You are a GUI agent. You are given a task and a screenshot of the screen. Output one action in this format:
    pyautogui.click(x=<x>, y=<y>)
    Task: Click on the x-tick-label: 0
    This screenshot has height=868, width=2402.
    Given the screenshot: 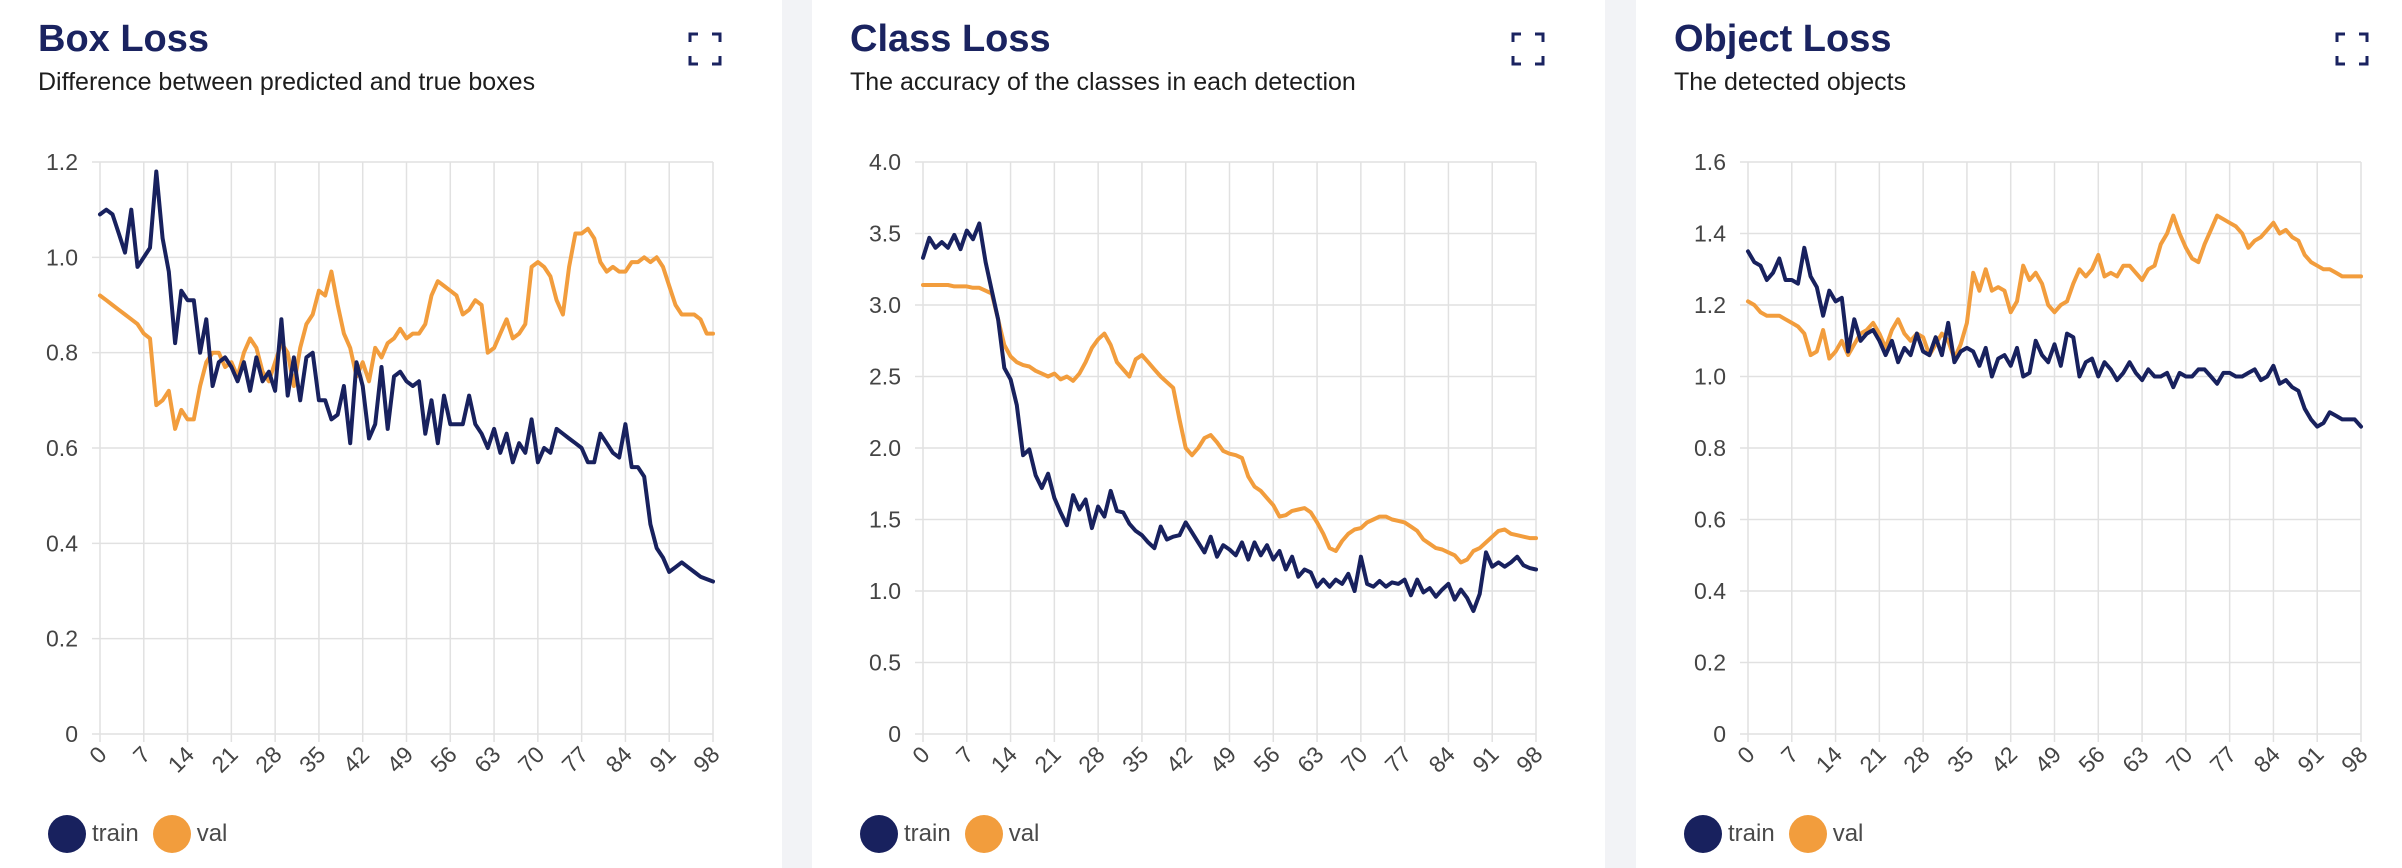 What is the action you would take?
    pyautogui.click(x=97, y=754)
    